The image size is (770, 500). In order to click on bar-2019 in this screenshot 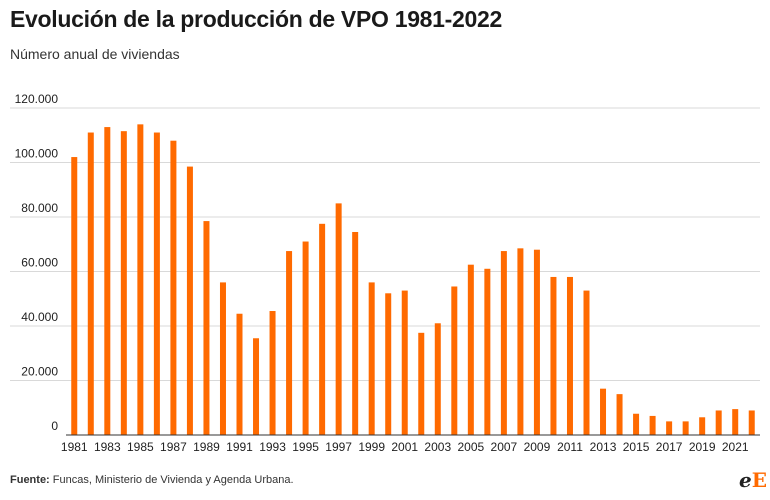, I will do `click(702, 426)`.